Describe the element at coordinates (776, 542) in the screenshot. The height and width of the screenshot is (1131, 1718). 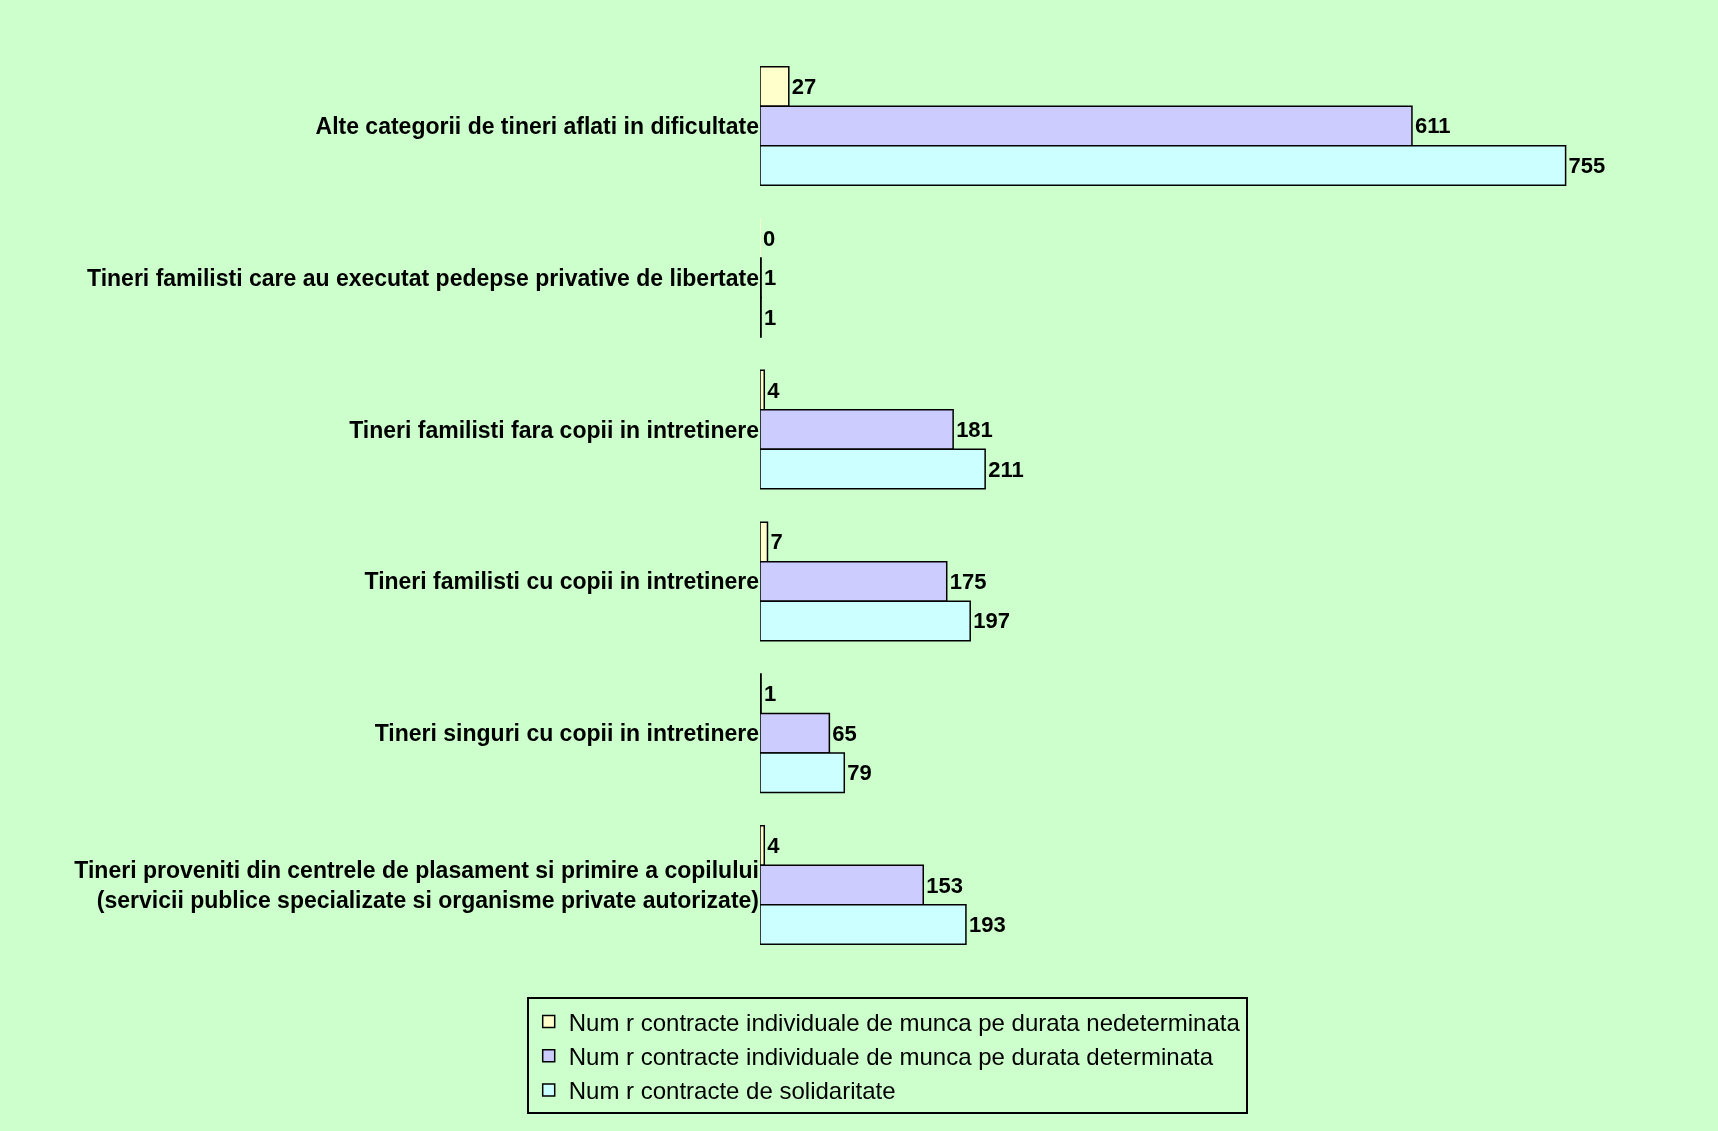
I see `data-label: 7` at that location.